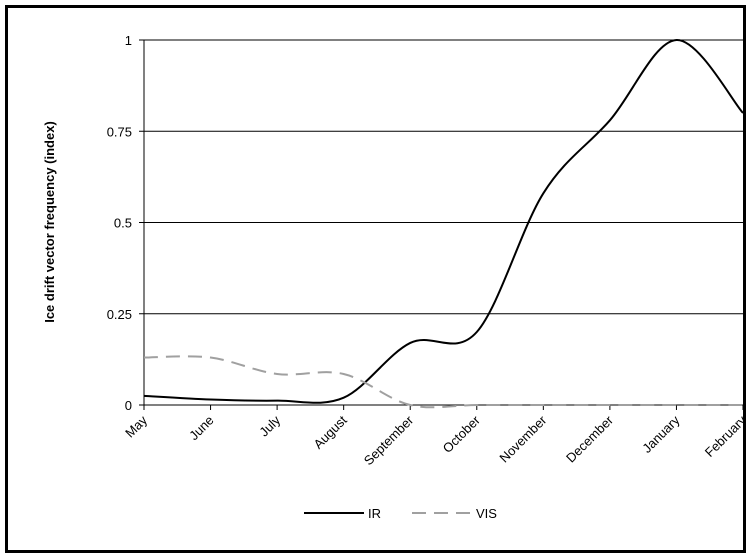  Describe the element at coordinates (136, 426) in the screenshot. I see `x-tick-label: May` at that location.